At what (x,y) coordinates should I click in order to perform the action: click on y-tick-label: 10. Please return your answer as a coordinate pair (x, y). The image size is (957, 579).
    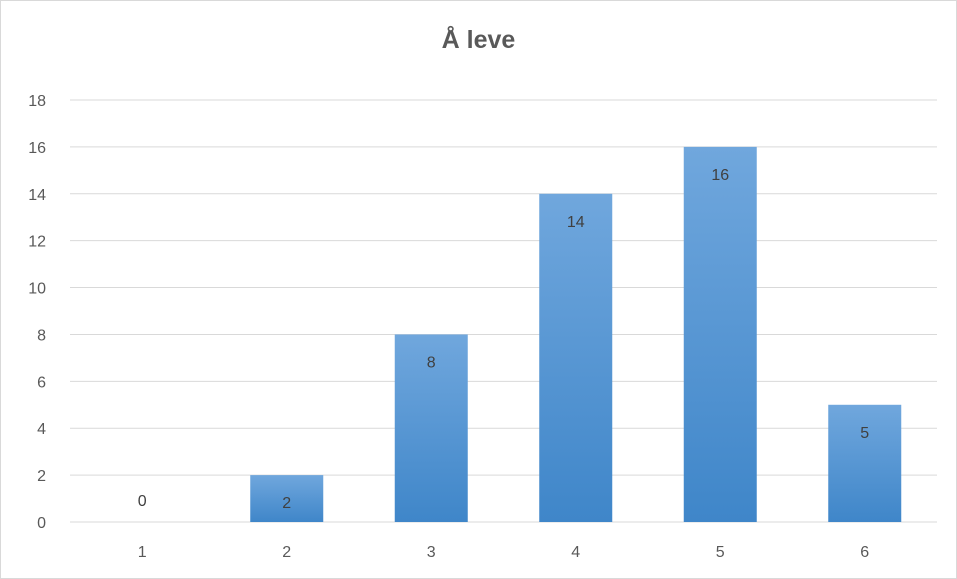
    Looking at the image, I should click on (37, 289).